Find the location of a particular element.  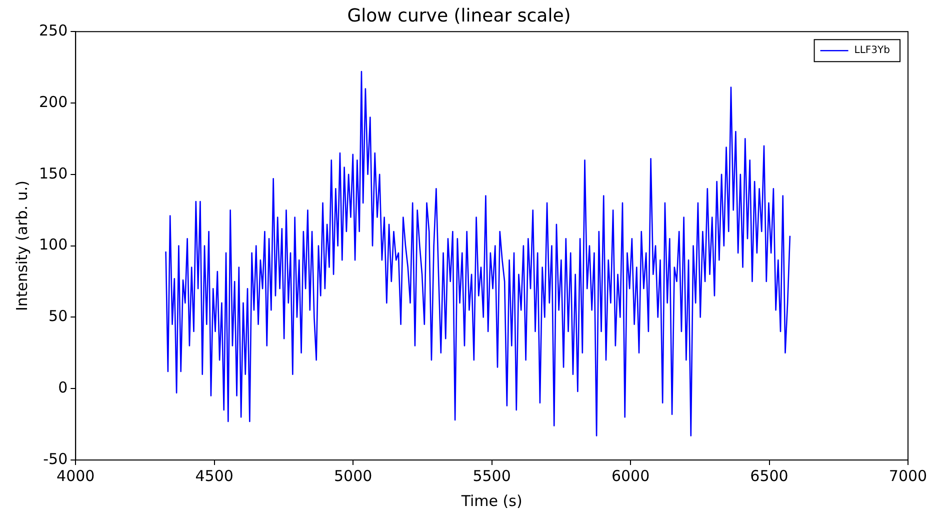

x-tick-label: 6000 is located at coordinates (630, 475).